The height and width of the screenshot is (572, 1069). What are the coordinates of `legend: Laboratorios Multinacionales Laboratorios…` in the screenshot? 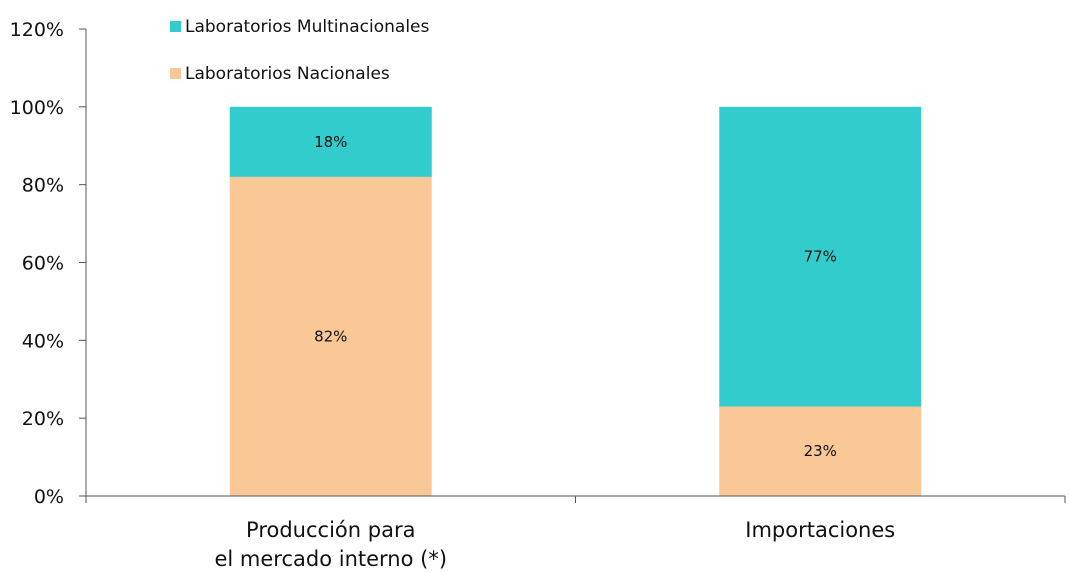 It's located at (300, 50).